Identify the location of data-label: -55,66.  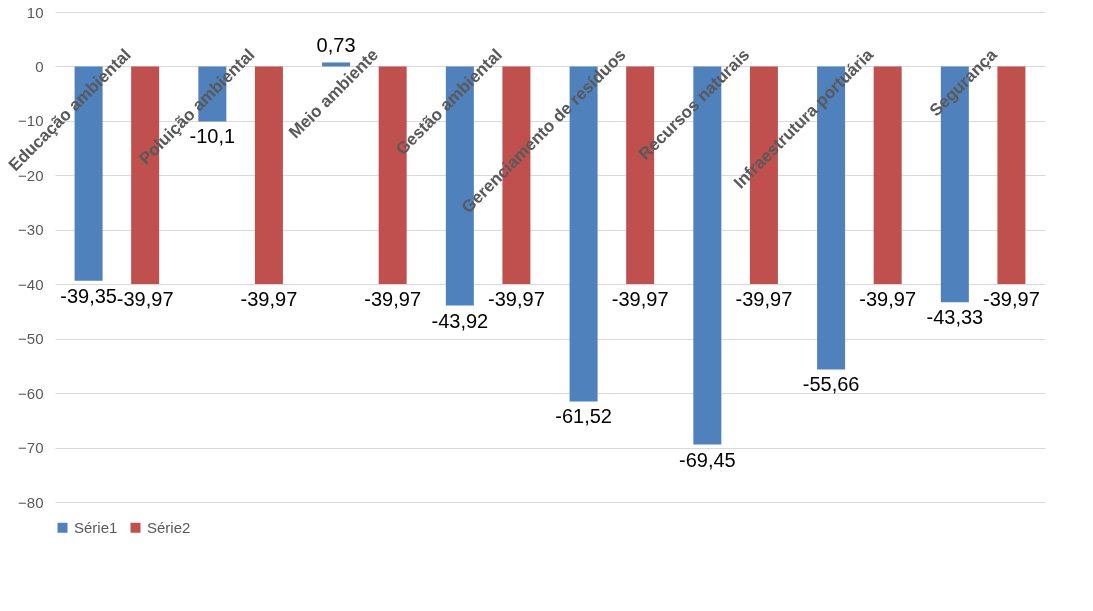
(831, 384).